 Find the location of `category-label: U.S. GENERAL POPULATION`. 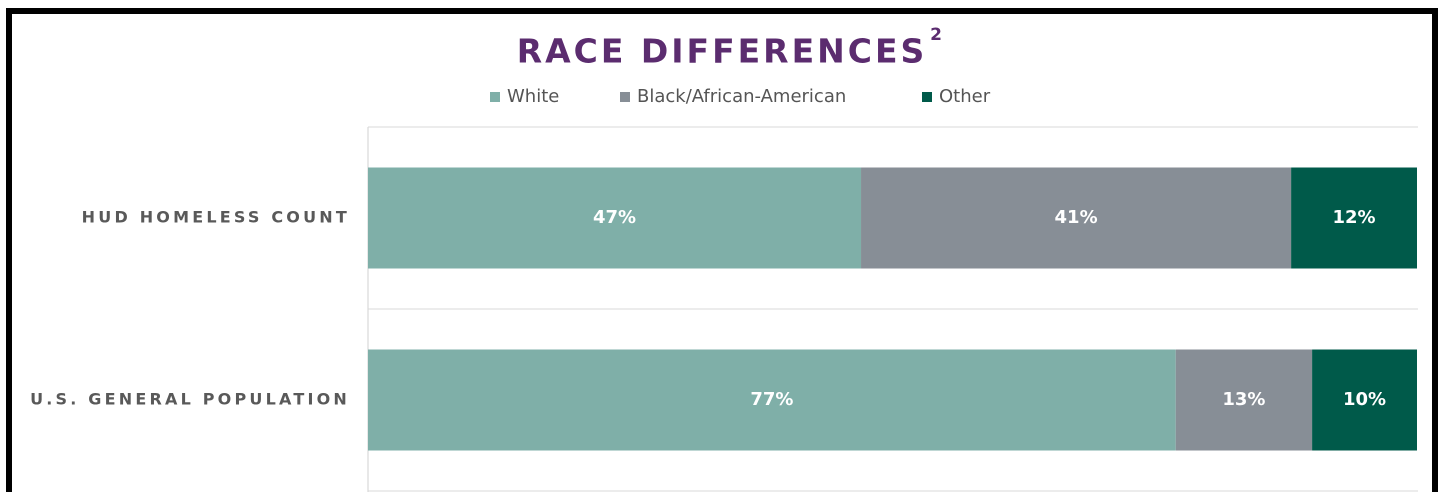

category-label: U.S. GENERAL POPULATION is located at coordinates (190, 399).